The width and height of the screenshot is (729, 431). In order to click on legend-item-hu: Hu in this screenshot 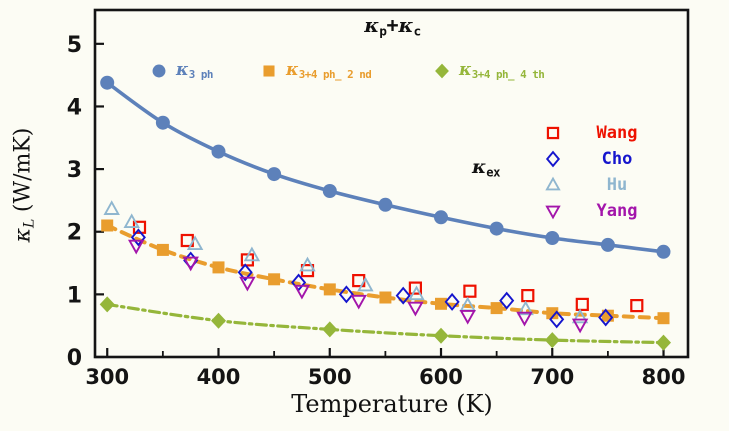, I will do `click(601, 185)`.